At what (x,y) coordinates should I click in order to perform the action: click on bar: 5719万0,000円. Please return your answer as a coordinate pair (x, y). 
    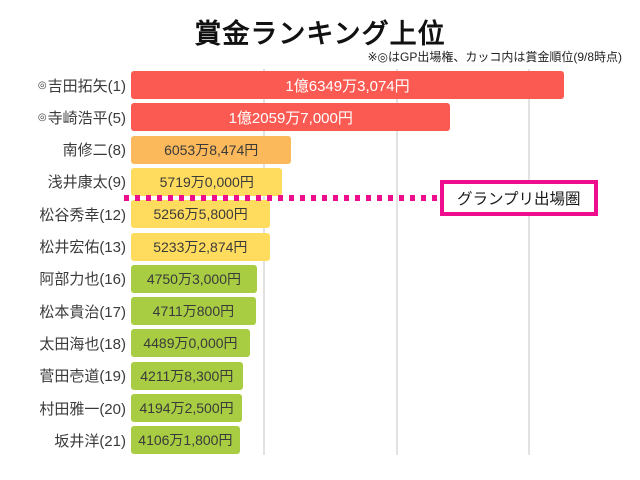
    Looking at the image, I should click on (207, 181).